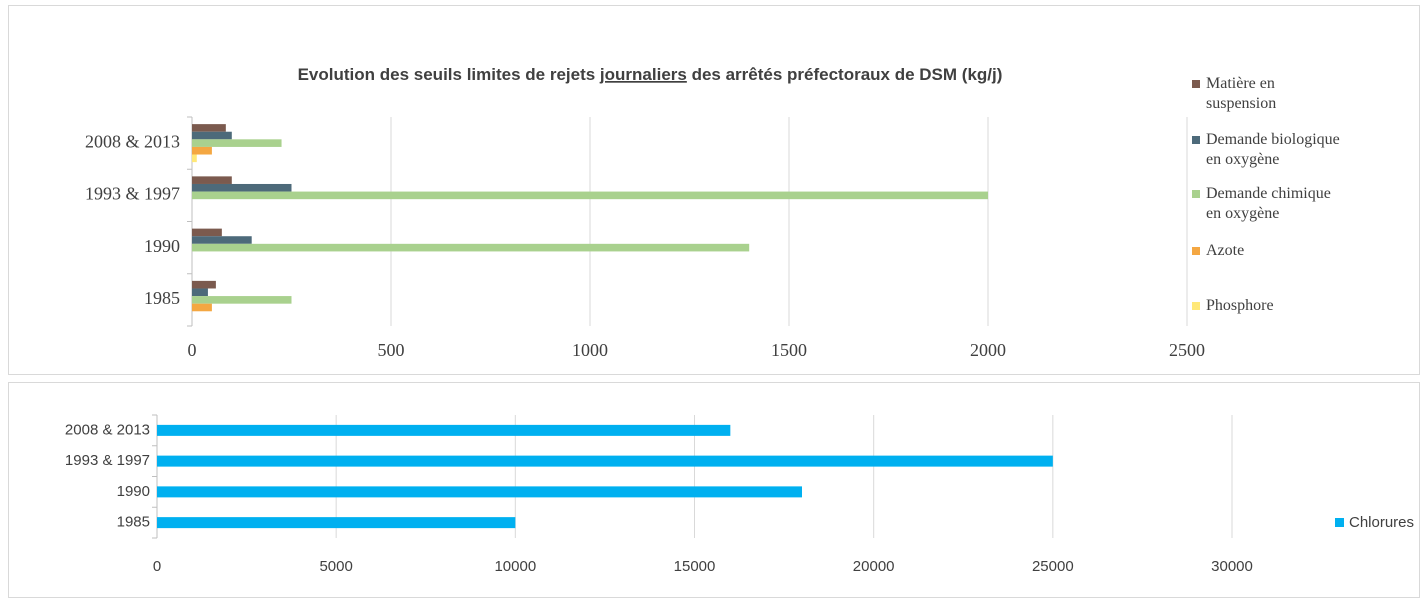  I want to click on legend-item: Chlorures, so click(1374, 522).